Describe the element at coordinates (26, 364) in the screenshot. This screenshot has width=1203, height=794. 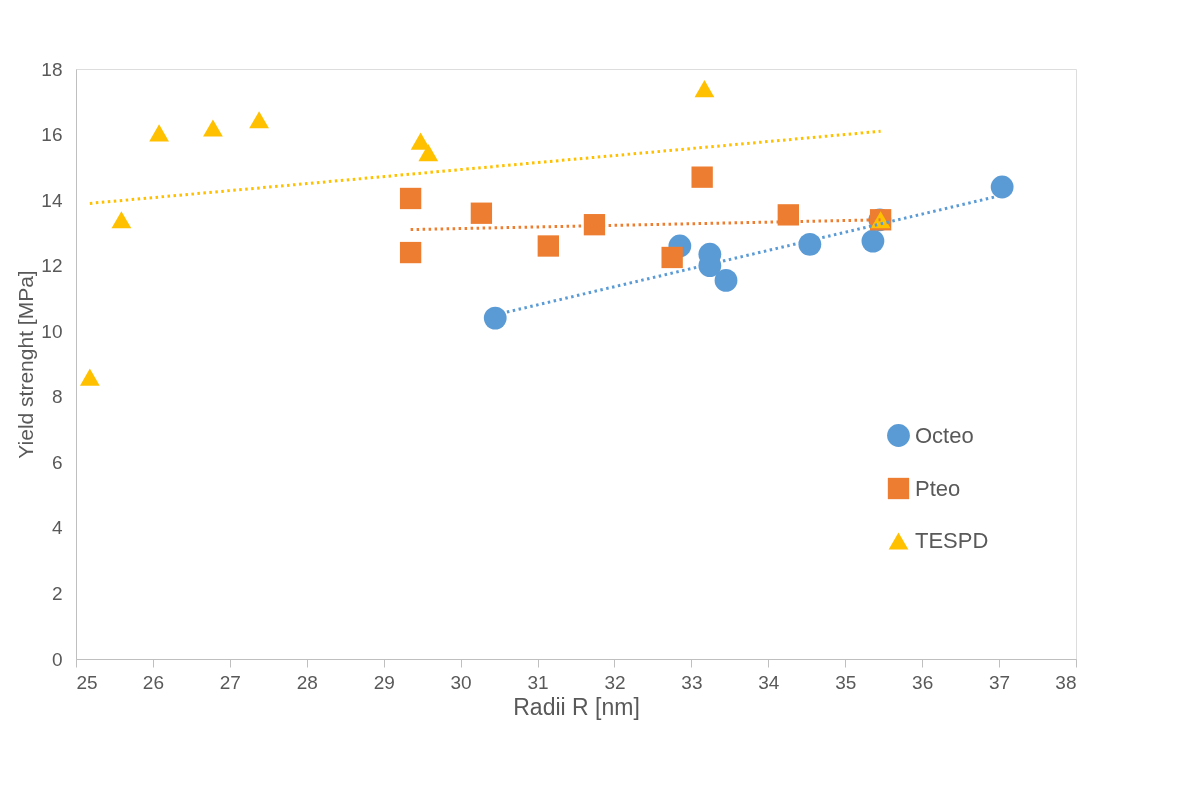
I see `y-axis-title: Yield strenght [MPa]` at that location.